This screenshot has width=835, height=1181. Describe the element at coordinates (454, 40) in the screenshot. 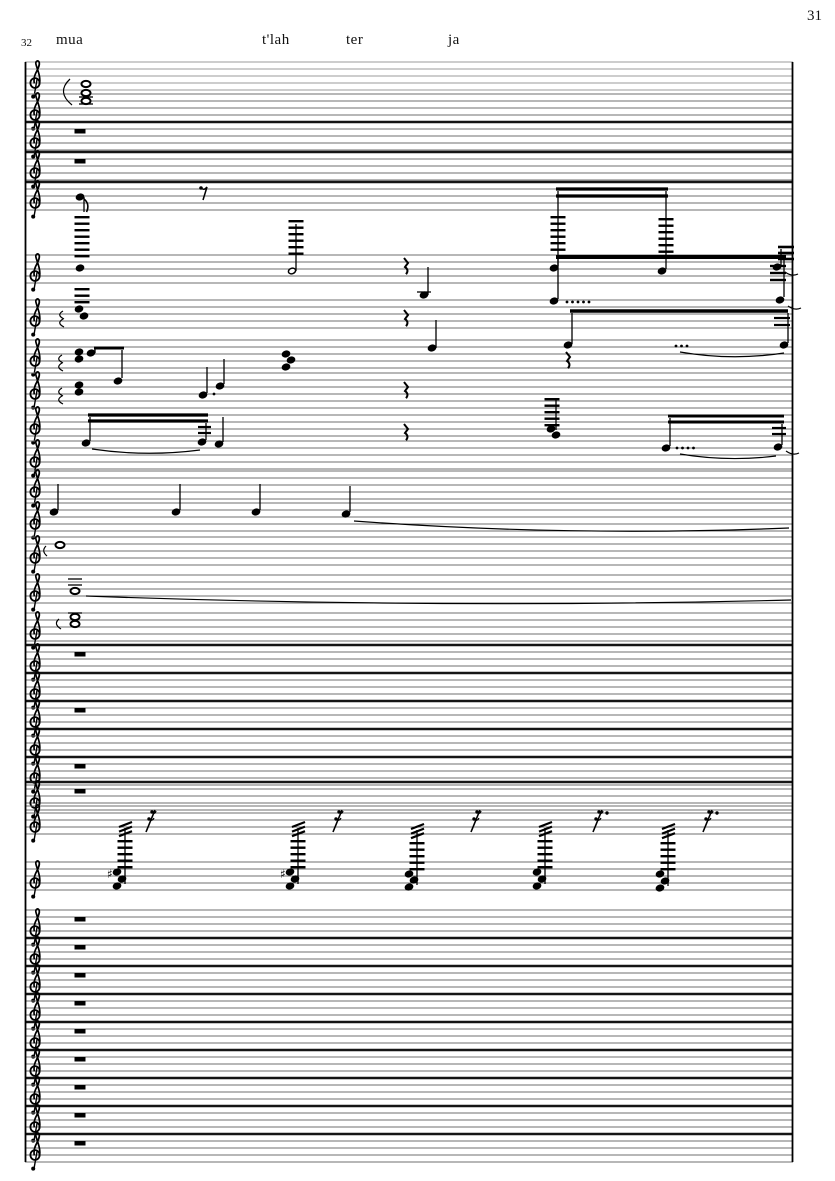

I see `lyric-syllable: ja` at that location.